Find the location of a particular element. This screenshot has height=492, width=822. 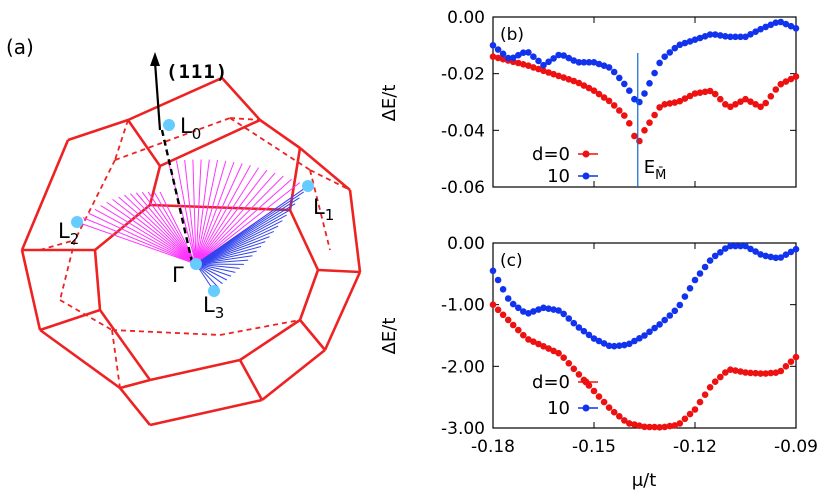

direction-arrow-shaft is located at coordinates (157, 96).